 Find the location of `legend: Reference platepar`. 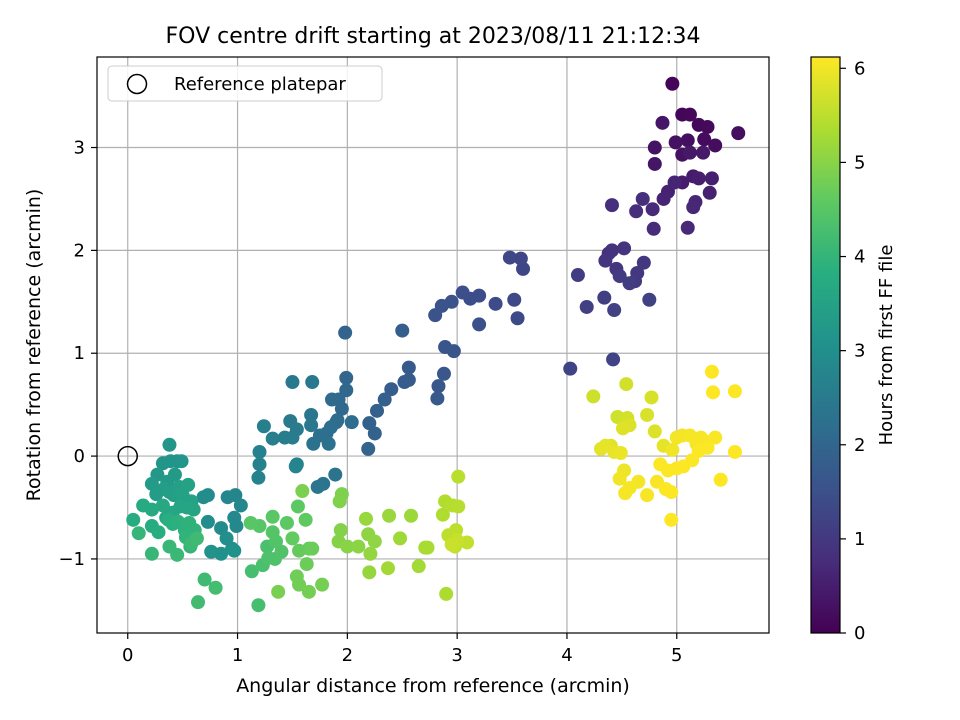

legend: Reference platepar is located at coordinates (245, 83).